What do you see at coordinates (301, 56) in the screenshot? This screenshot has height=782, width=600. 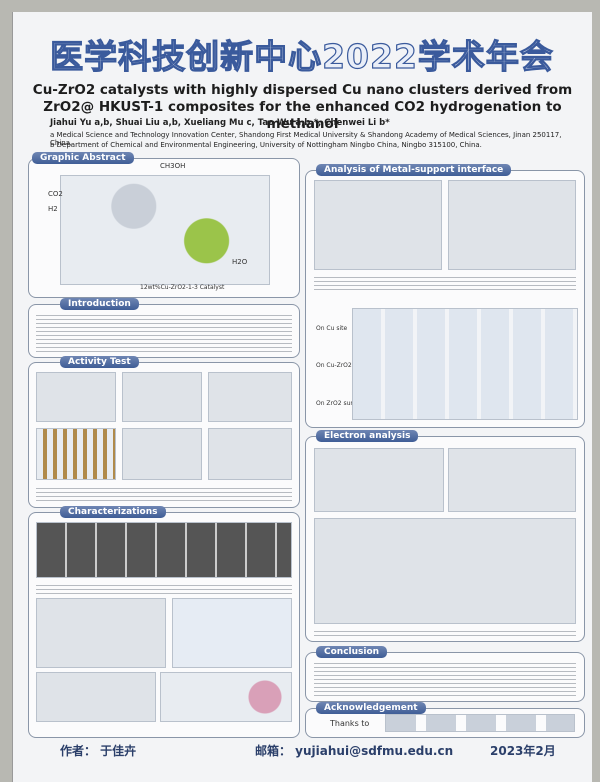 I see `banner: 医学科技创新中心2022学术年会` at bounding box center [301, 56].